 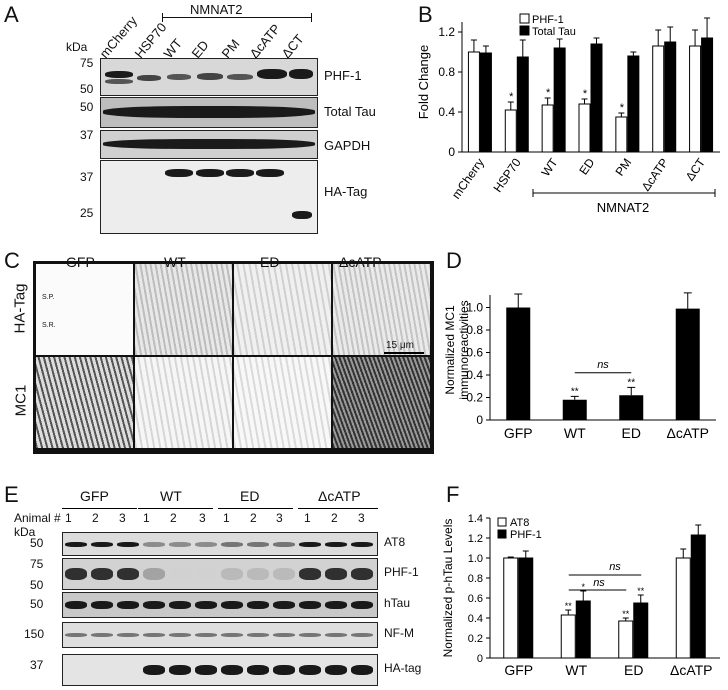 What do you see at coordinates (87, 177) in the screenshot?
I see `marker-a-ha-37: 37` at bounding box center [87, 177].